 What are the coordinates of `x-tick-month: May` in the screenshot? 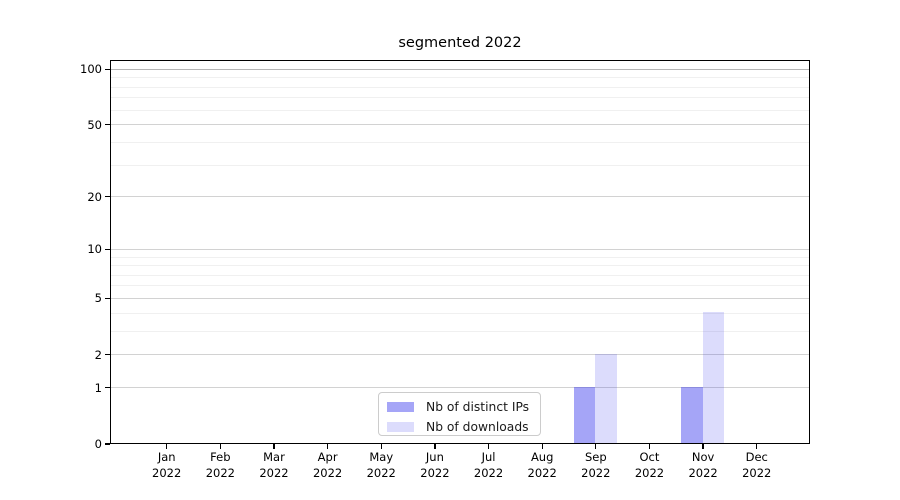 It's located at (381, 457).